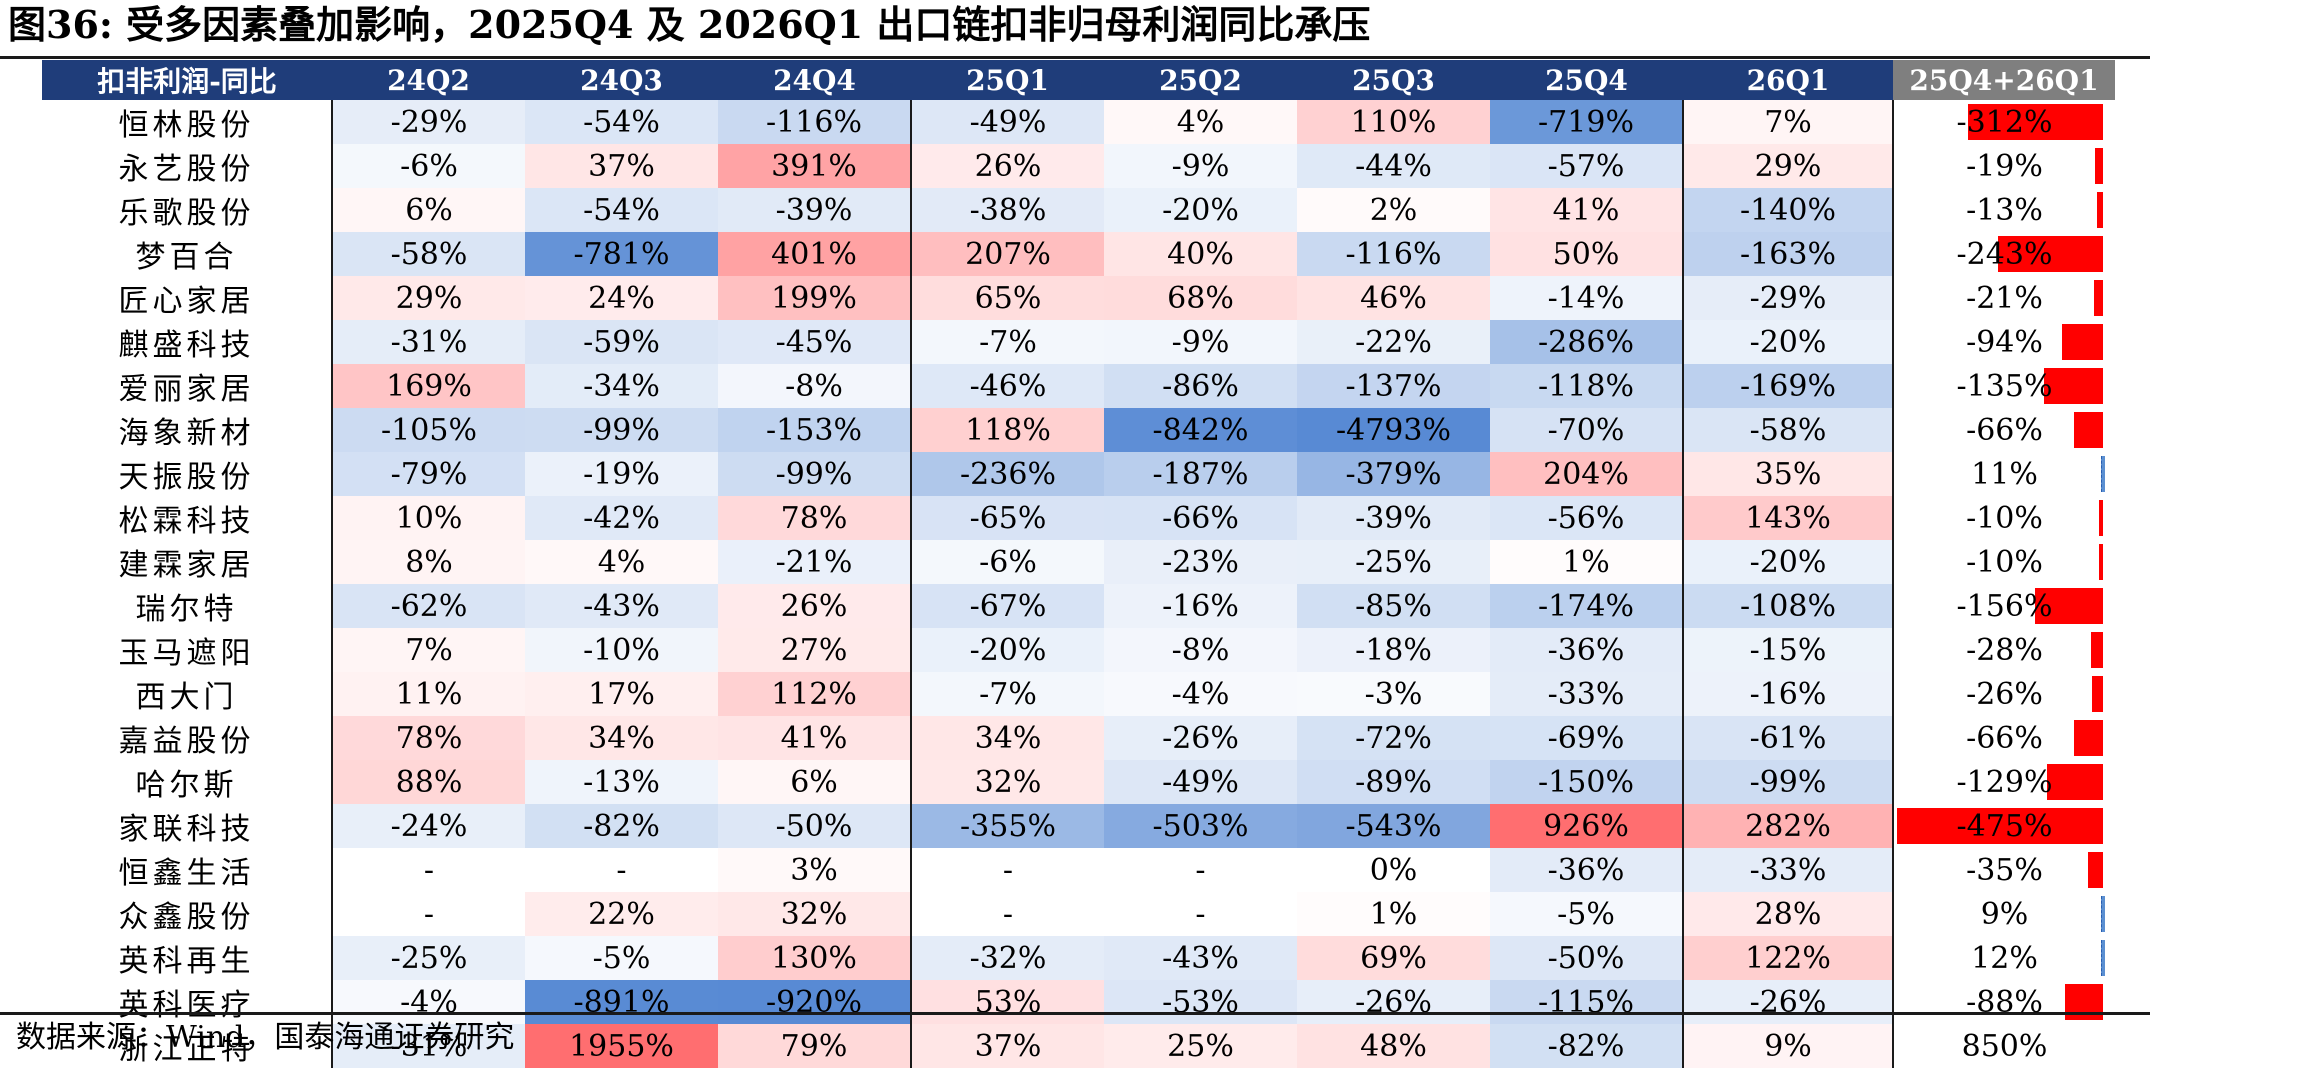 The width and height of the screenshot is (2302, 1068). Describe the element at coordinates (1200, 694) in the screenshot. I see `value-cell: -4%` at that location.